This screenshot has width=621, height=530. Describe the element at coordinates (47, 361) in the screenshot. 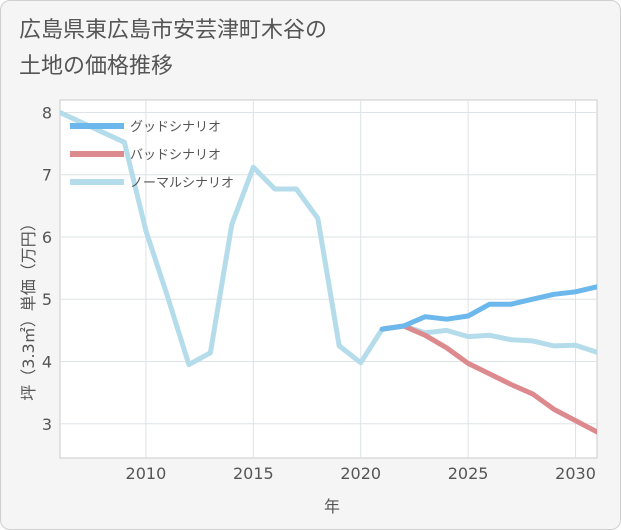

I see `y-tick-label: 4` at that location.